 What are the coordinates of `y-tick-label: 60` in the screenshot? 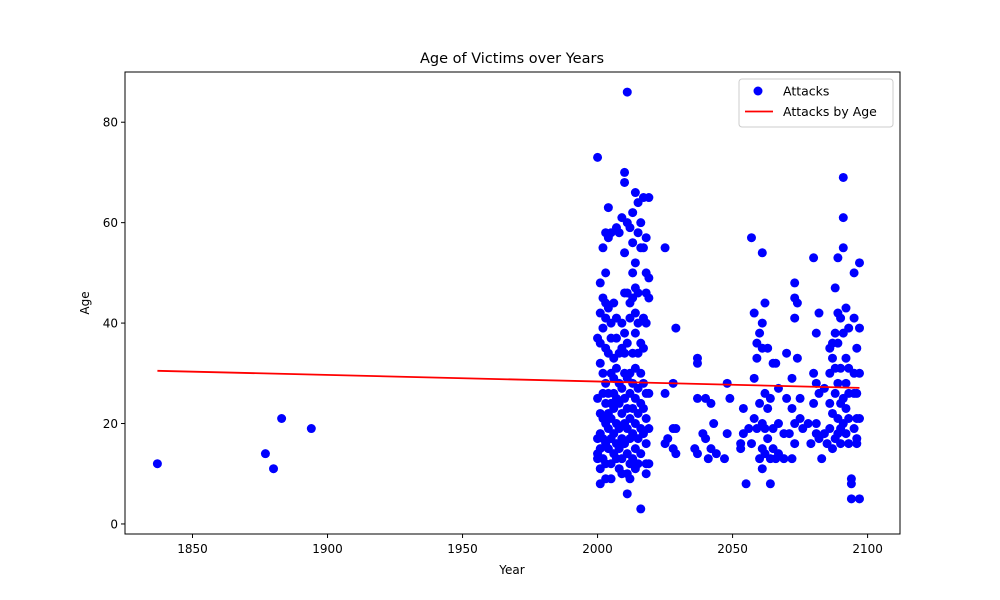 It's located at (110, 223).